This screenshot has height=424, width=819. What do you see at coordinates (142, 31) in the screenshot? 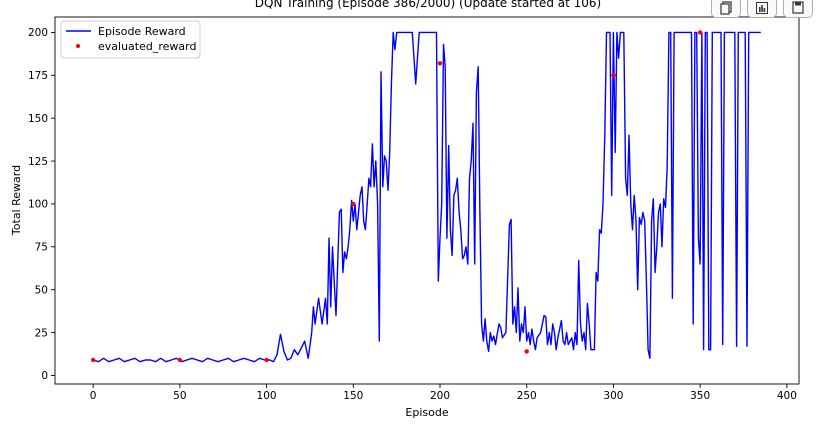
I see `legend-label-episode-reward: Episode Reward` at bounding box center [142, 31].